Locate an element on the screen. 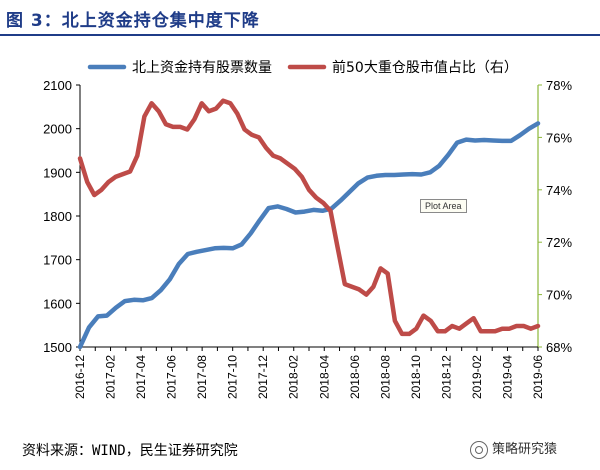 The width and height of the screenshot is (600, 470). figure-title: 图 3：北上资金持仓集中度下降 is located at coordinates (133, 21).